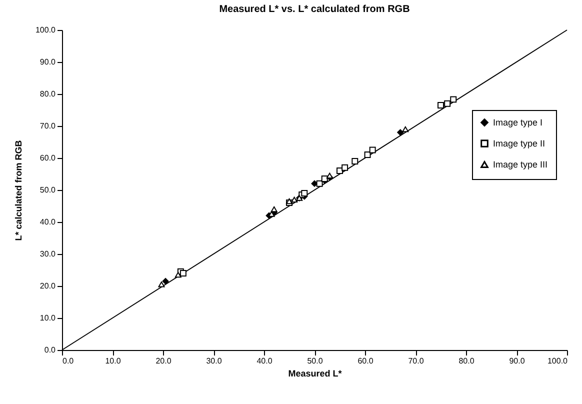 The image size is (582, 404). Describe the element at coordinates (557, 361) in the screenshot. I see `x-tick-label: 100.0` at that location.